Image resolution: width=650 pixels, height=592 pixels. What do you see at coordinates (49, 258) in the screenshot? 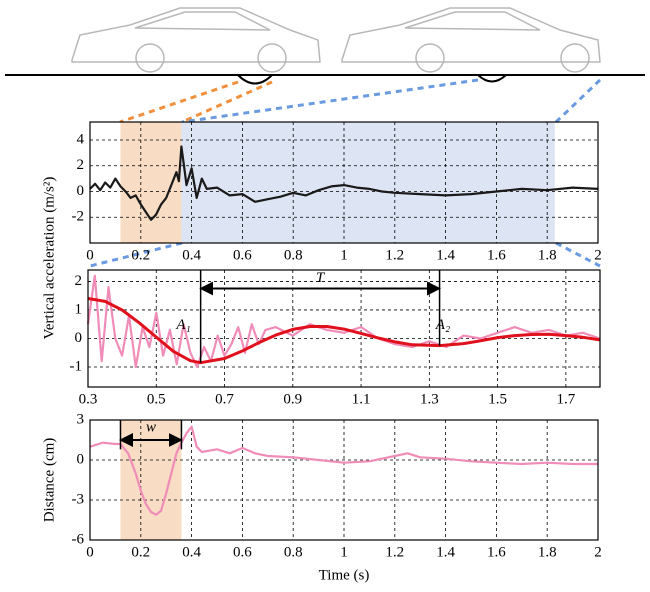
I see `y-axis-label: Vertical acceleration (m/s²)` at bounding box center [49, 258].